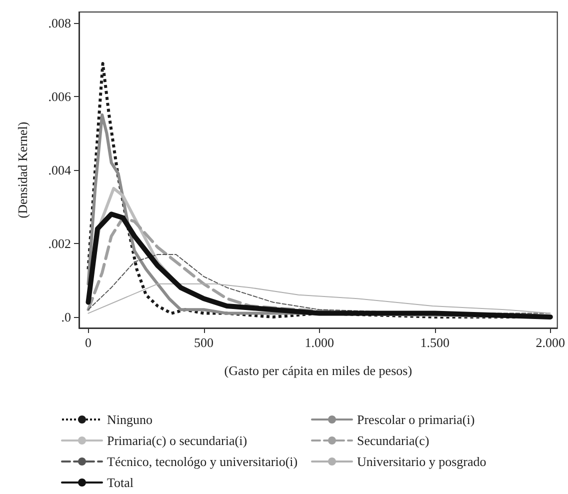 Image resolution: width=568 pixels, height=494 pixels. I want to click on y-tick-label: .006, so click(60, 96).